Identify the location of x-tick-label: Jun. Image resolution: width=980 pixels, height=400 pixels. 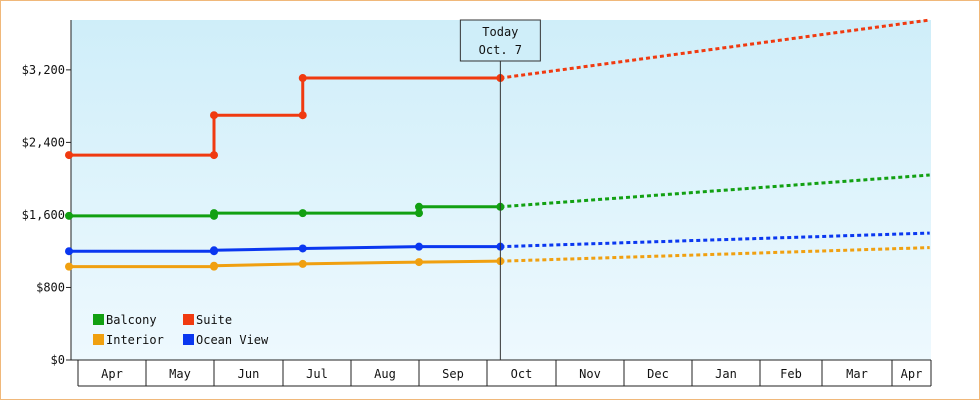
(249, 374).